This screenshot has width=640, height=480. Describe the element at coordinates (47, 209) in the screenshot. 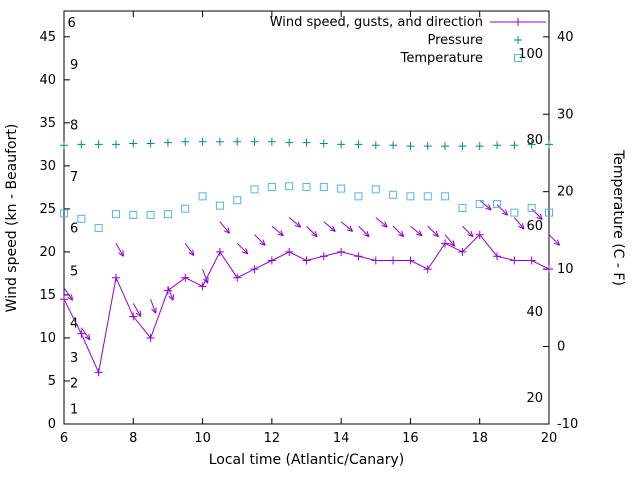

I see `y-left-tick-label: 25` at that location.